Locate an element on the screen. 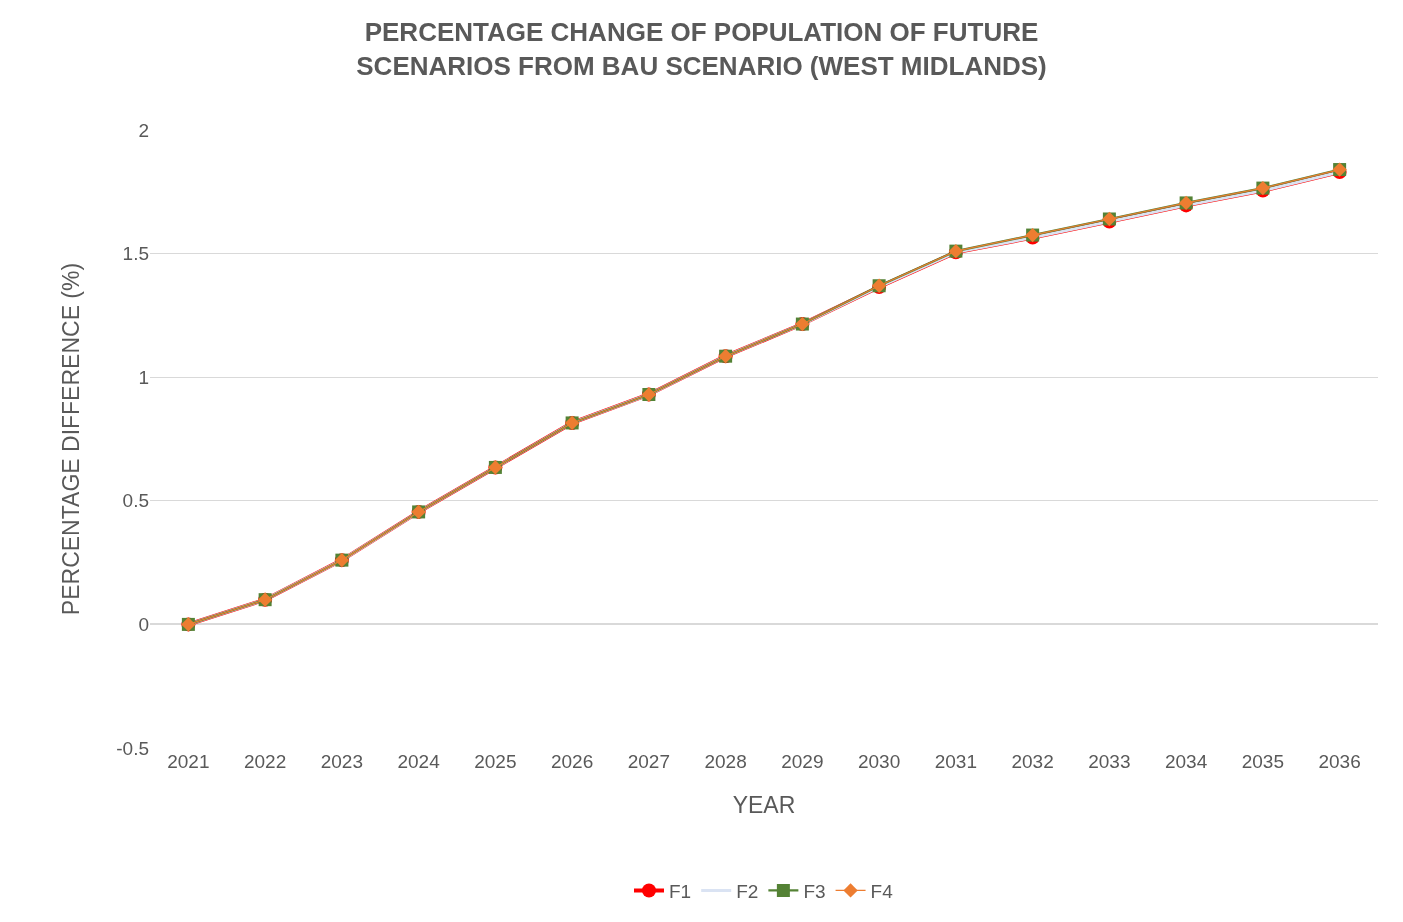 This screenshot has height=922, width=1403. x-tick-label: 2021 is located at coordinates (188, 761).